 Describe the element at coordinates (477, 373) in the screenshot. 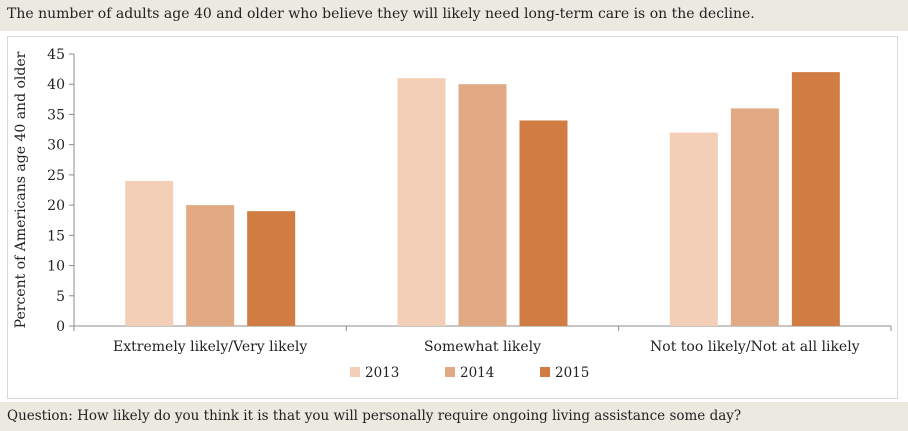

I see `legend-label-2014: 2014` at that location.